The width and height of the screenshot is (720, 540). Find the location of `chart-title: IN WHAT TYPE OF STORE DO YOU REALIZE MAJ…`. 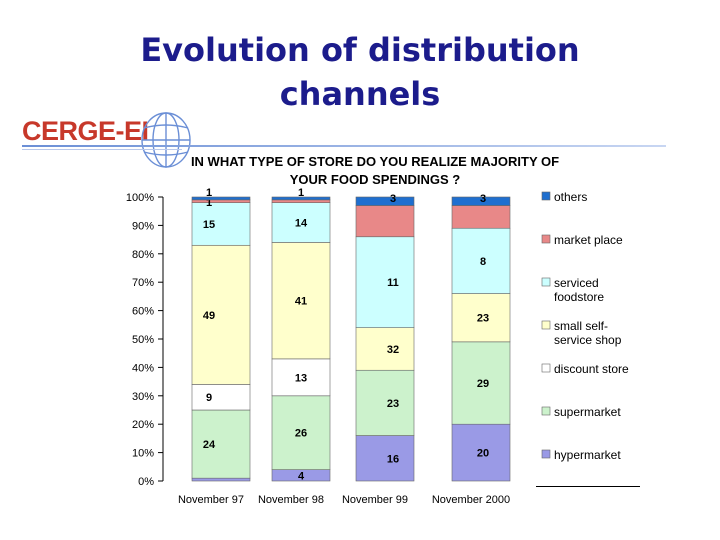

chart-title: IN WHAT TYPE OF STORE DO YOU REALIZE MAJ… is located at coordinates (375, 171).